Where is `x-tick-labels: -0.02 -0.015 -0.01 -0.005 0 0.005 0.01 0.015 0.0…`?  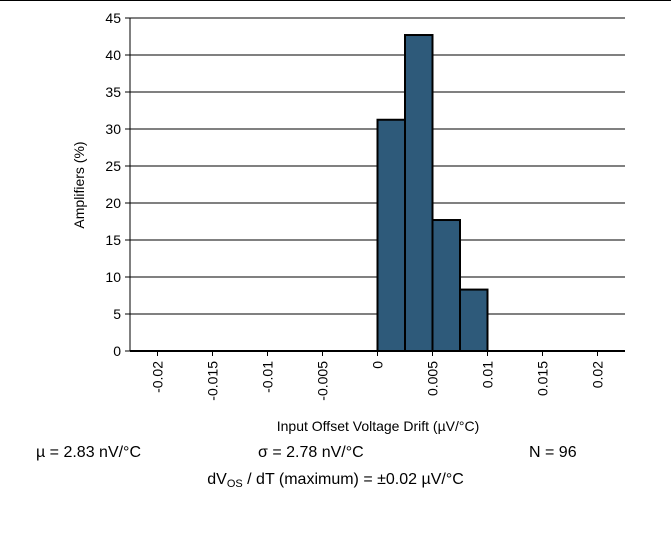
x-tick-labels: -0.02 -0.015 -0.01 -0.005 0 0.005 0.01 0.015 0.0… is located at coordinates (378, 381).